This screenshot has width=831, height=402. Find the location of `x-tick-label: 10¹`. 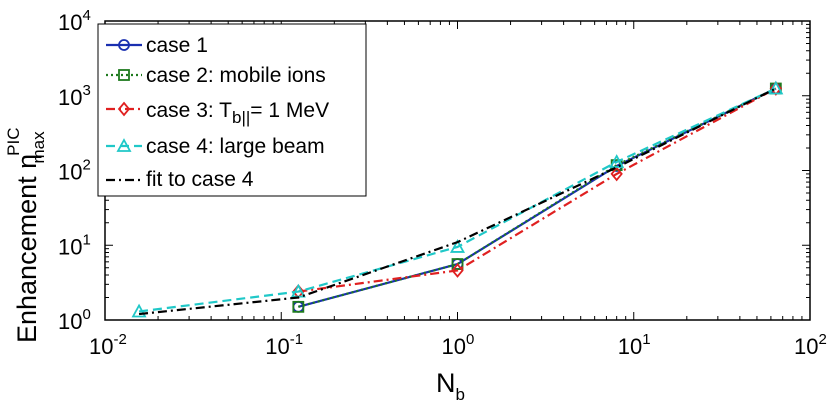

x-tick-label: 10¹ is located at coordinates (634, 345).